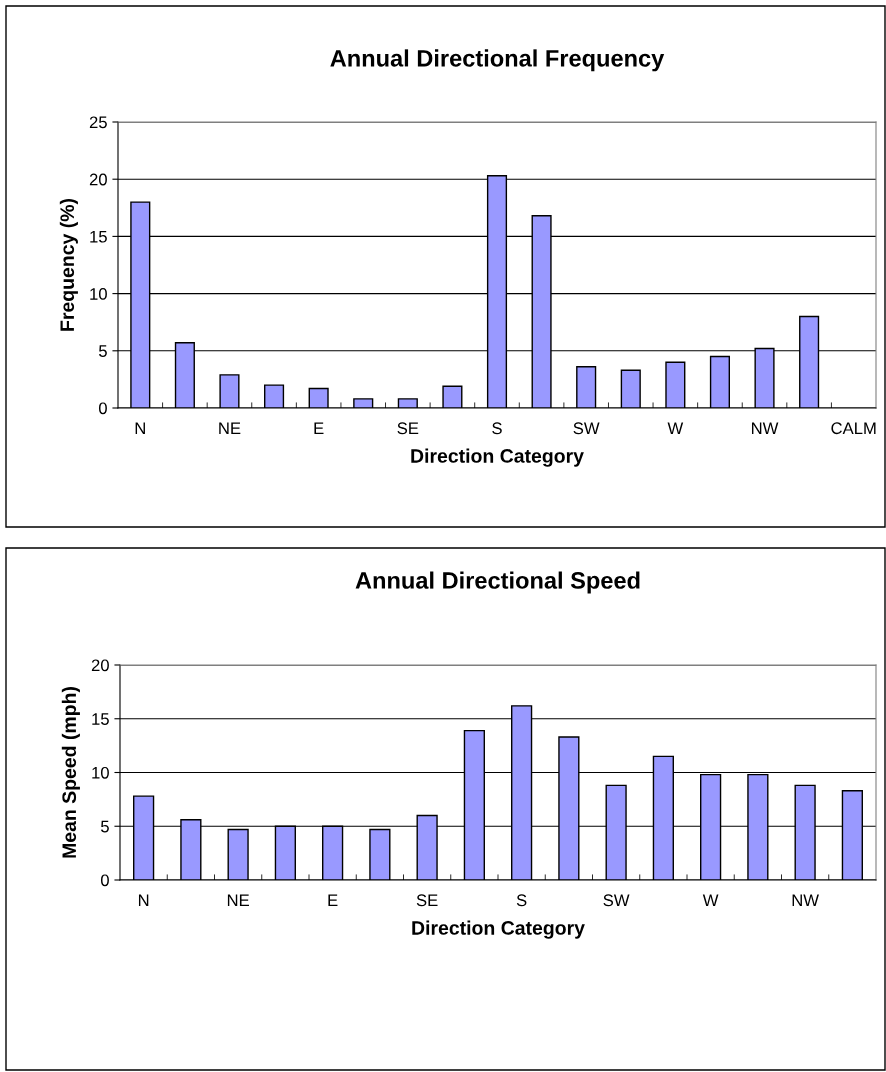 Image resolution: width=886 pixels, height=1072 pixels. What do you see at coordinates (497, 582) in the screenshot?
I see `chart-title: Annual Directional Speed` at bounding box center [497, 582].